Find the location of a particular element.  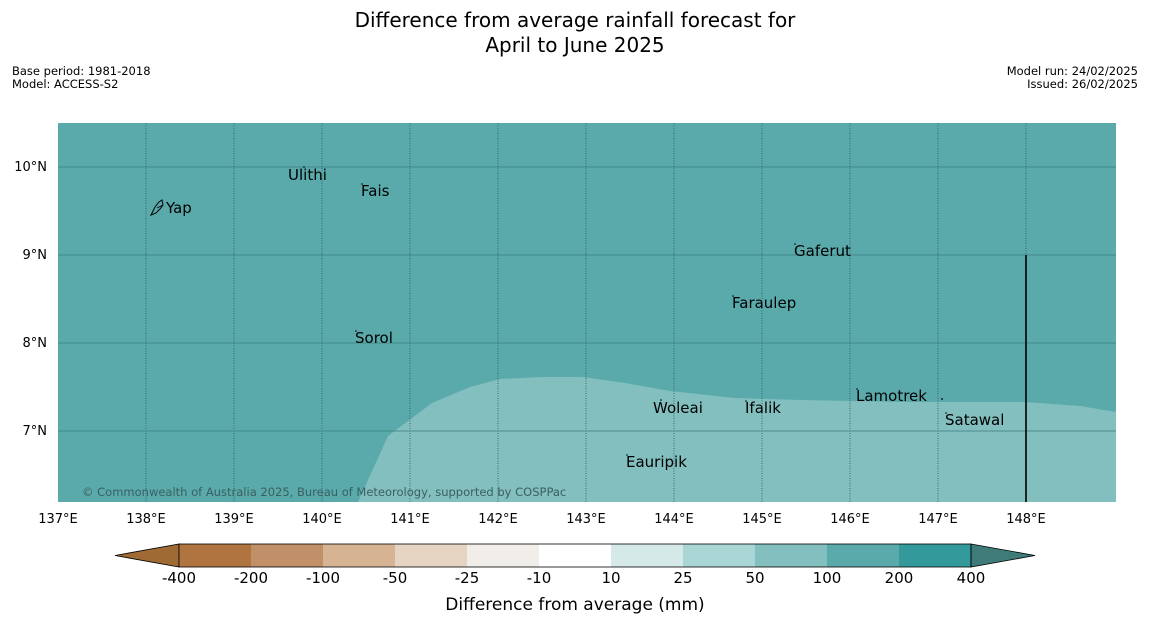

colorbar-extend-high is located at coordinates (1003, 555).